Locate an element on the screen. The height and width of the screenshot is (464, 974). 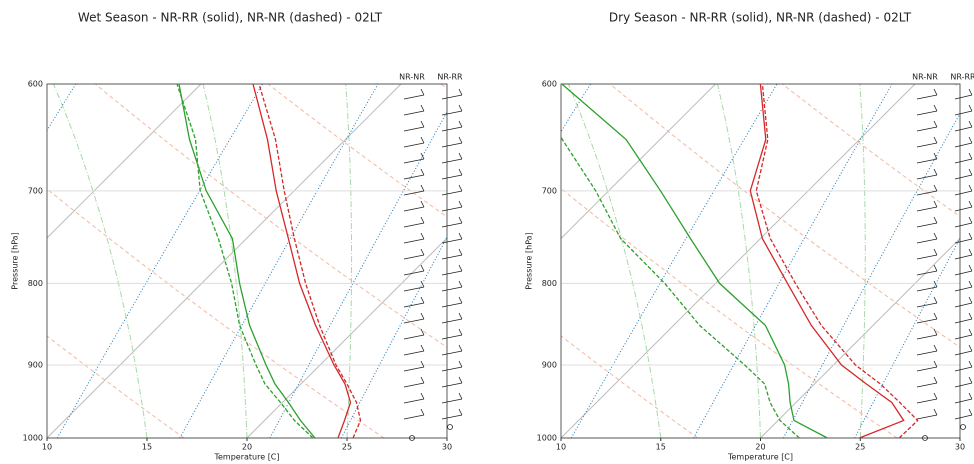
y-tick-label: 1000 is located at coordinates (547, 438).